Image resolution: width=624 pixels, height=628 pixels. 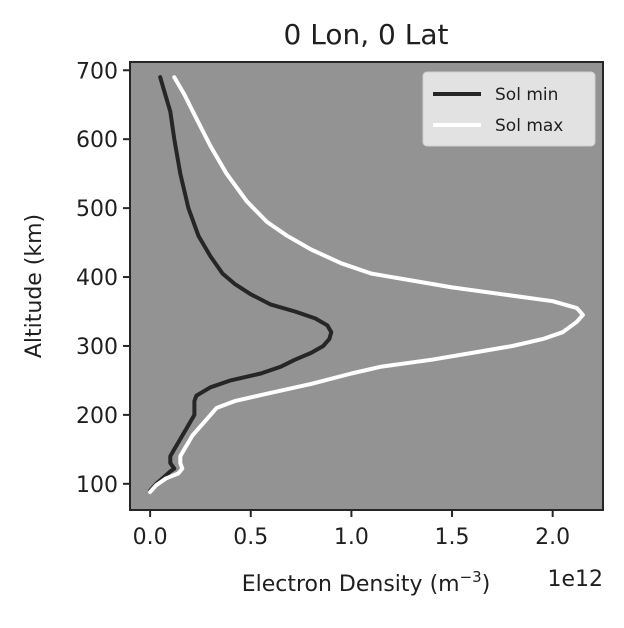 What do you see at coordinates (97, 347) in the screenshot?
I see `y-tick-label: 300` at bounding box center [97, 347].